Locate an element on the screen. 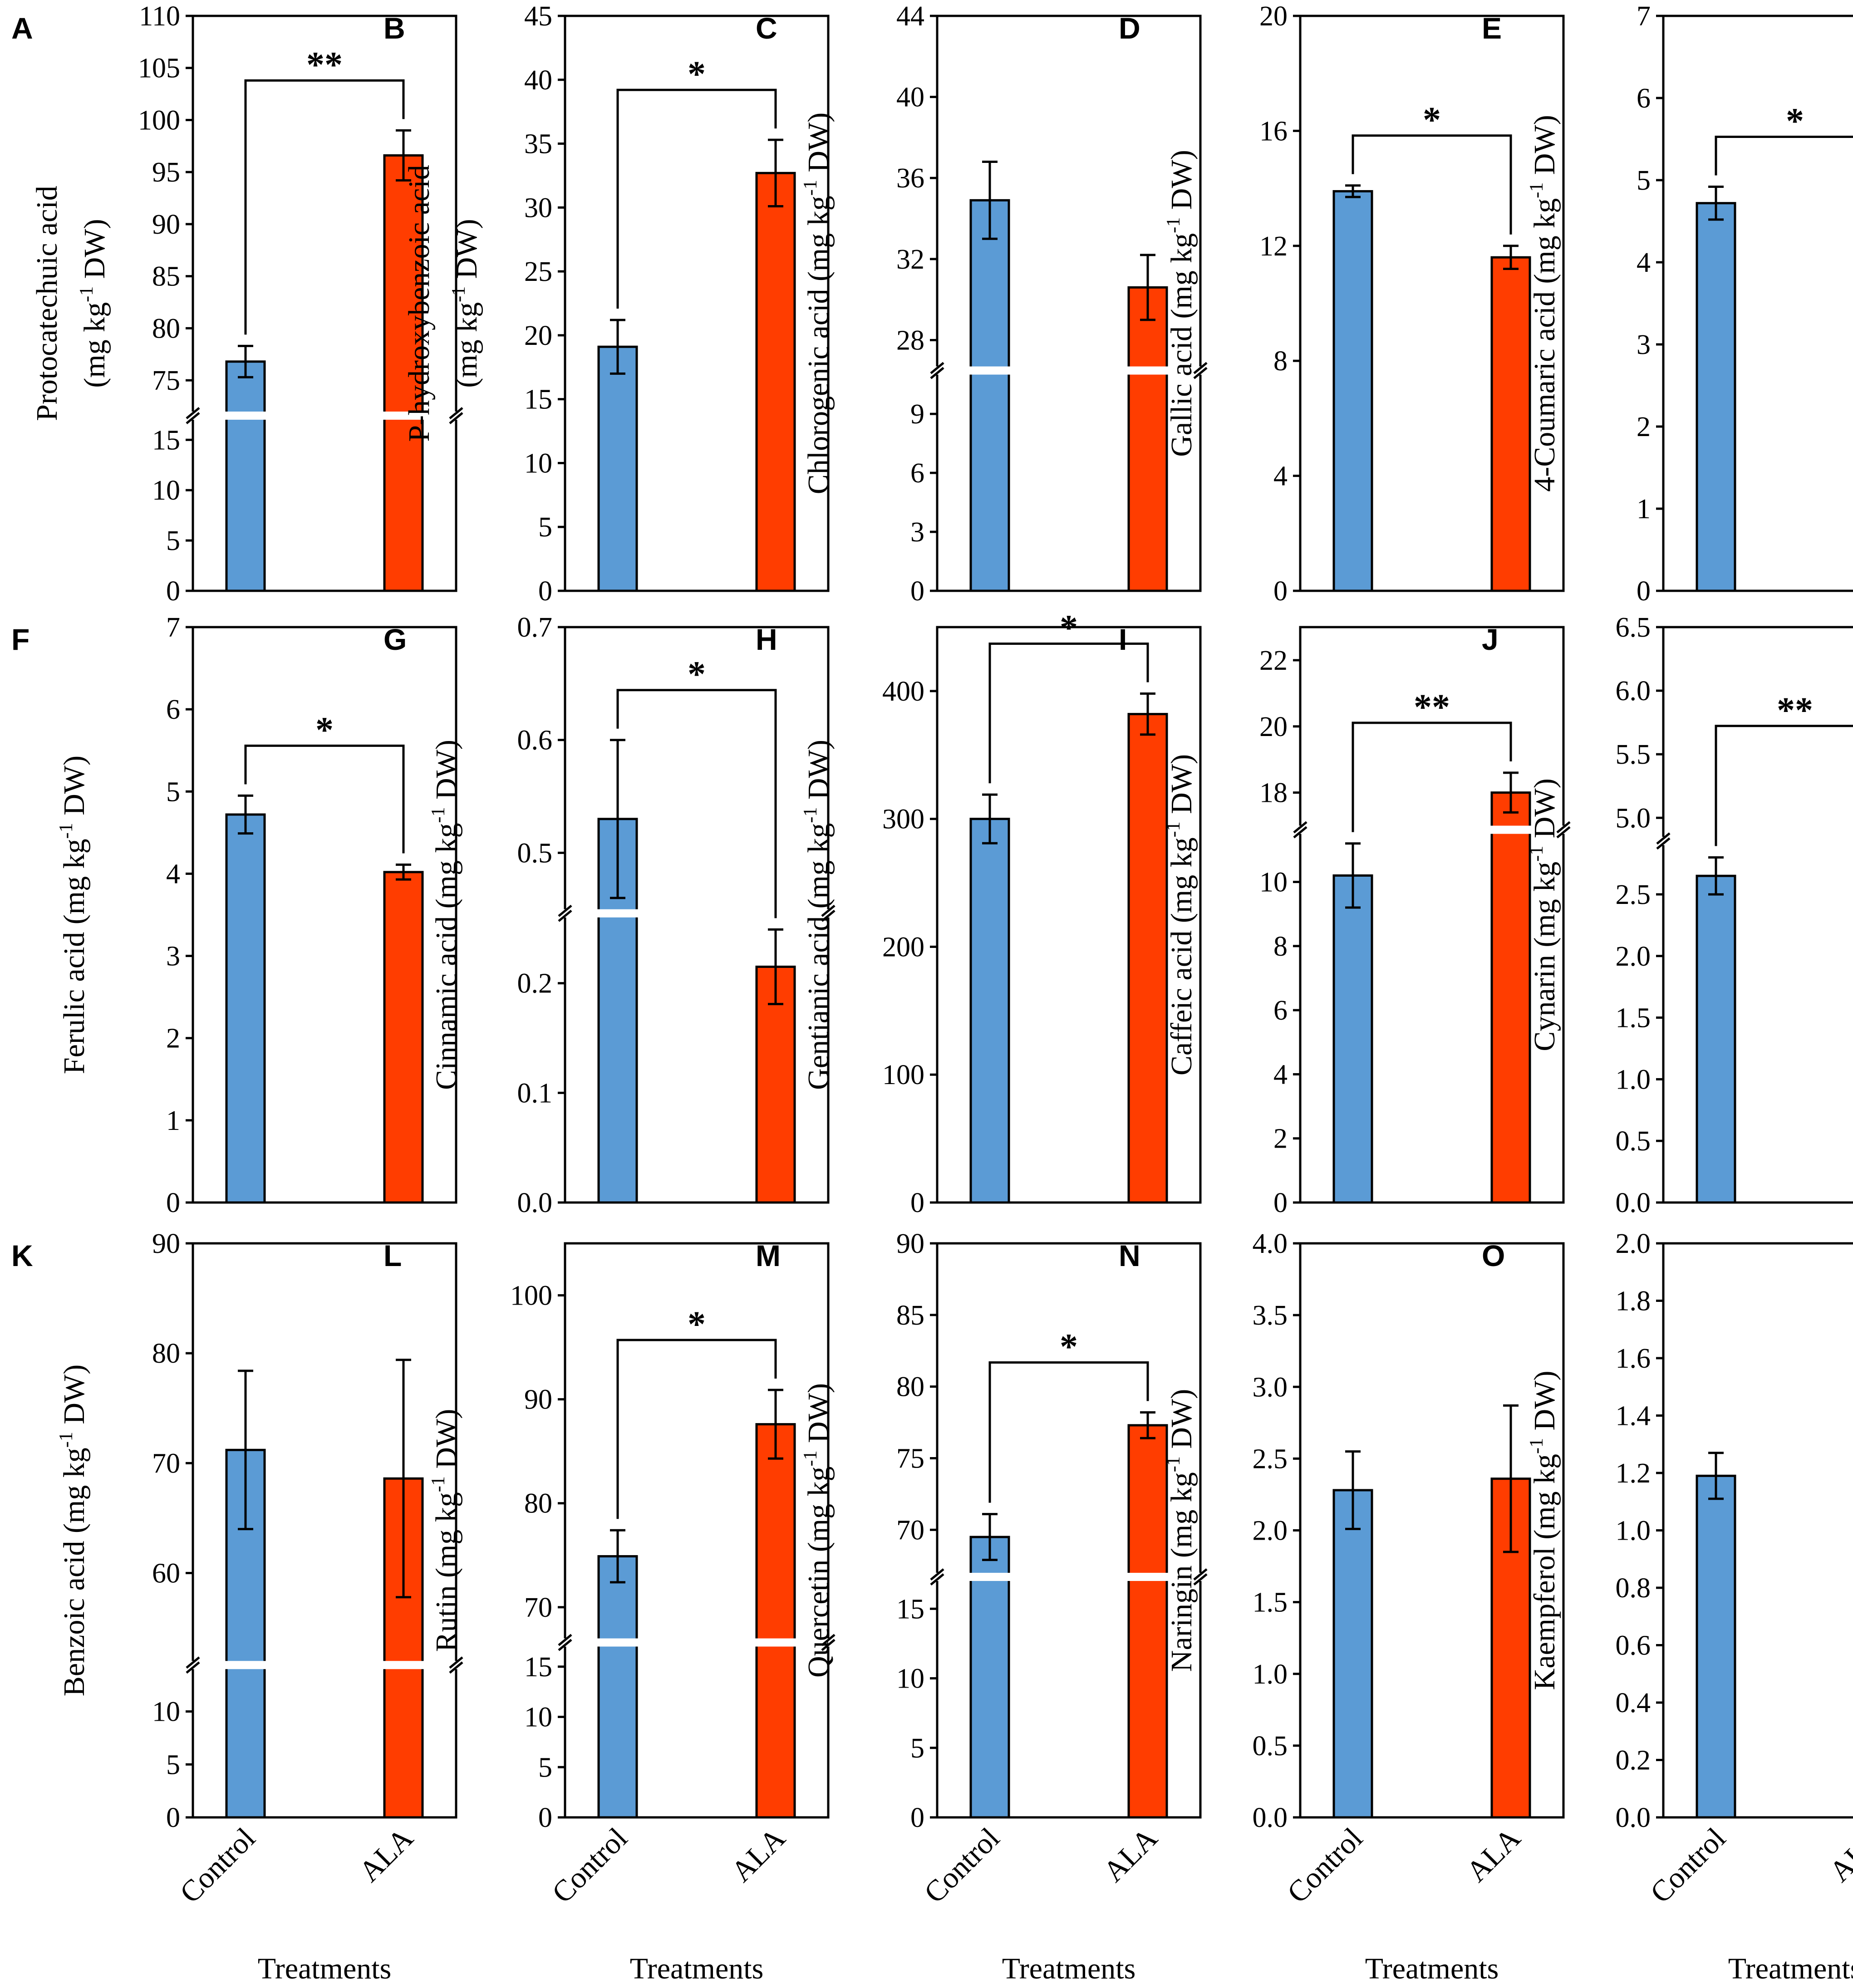 This screenshot has height=1988, width=1853. y-axis-title: Benzoic acid (mg kg-1 DW) is located at coordinates (73, 1530).